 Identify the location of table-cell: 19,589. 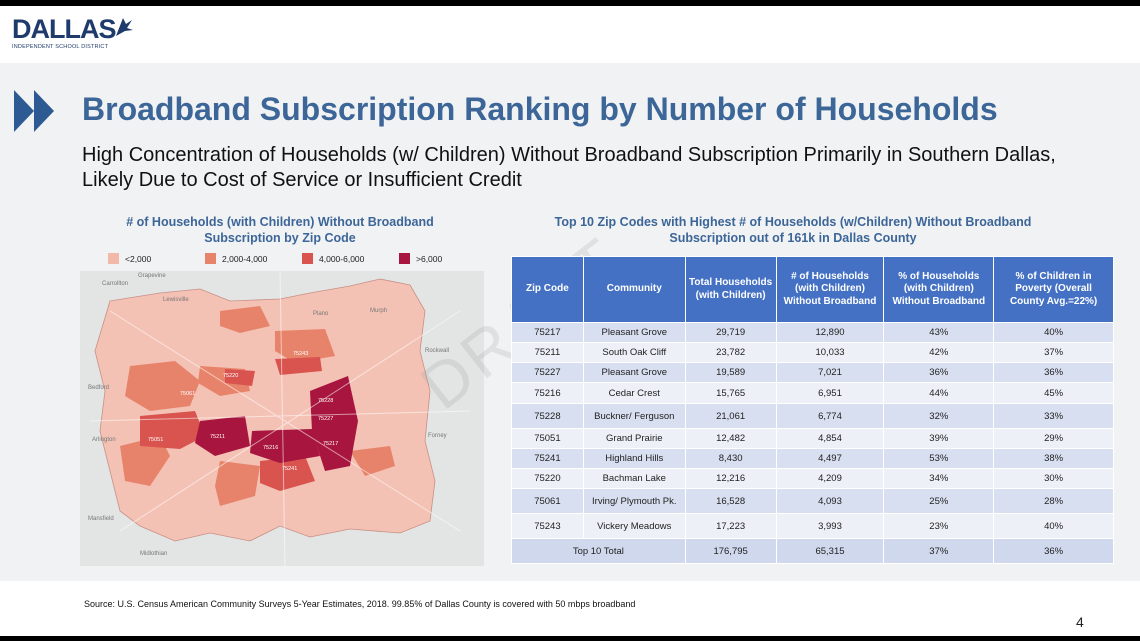
(730, 372).